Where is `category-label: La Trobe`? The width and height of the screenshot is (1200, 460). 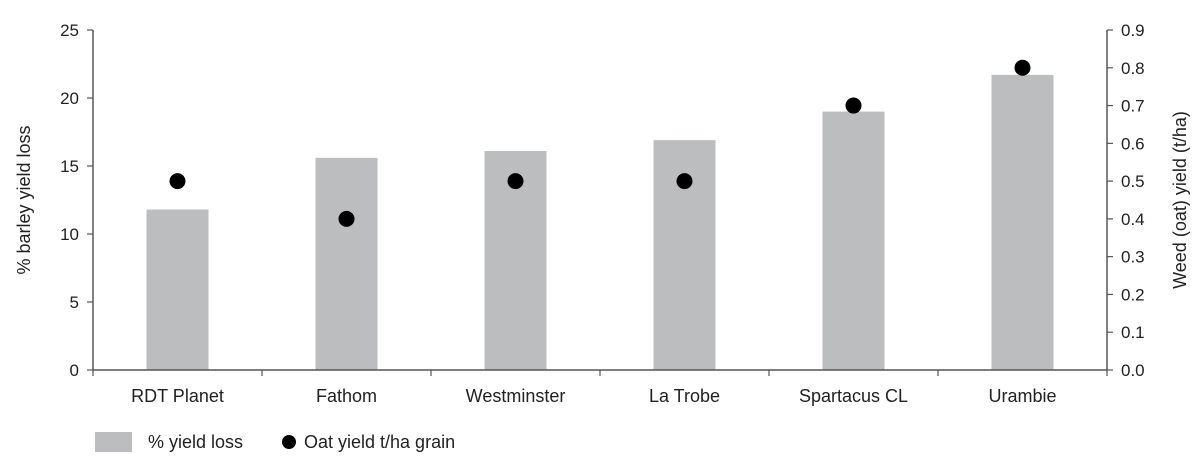 category-label: La Trobe is located at coordinates (684, 396).